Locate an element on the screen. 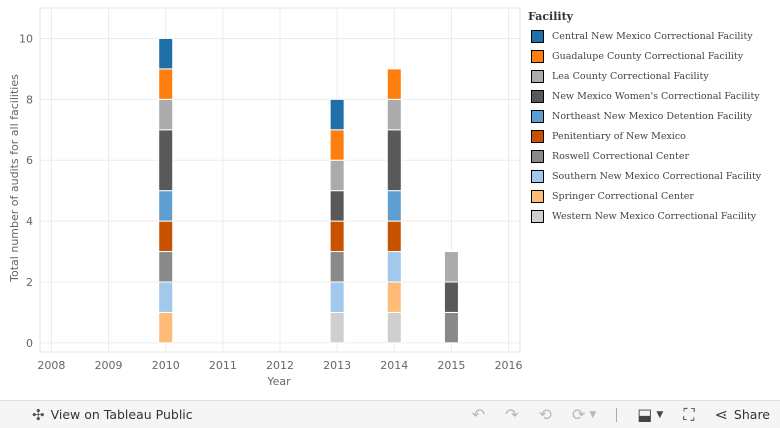 This screenshot has height=428, width=780. legend-item: Springer Correctional Center is located at coordinates (653, 196).